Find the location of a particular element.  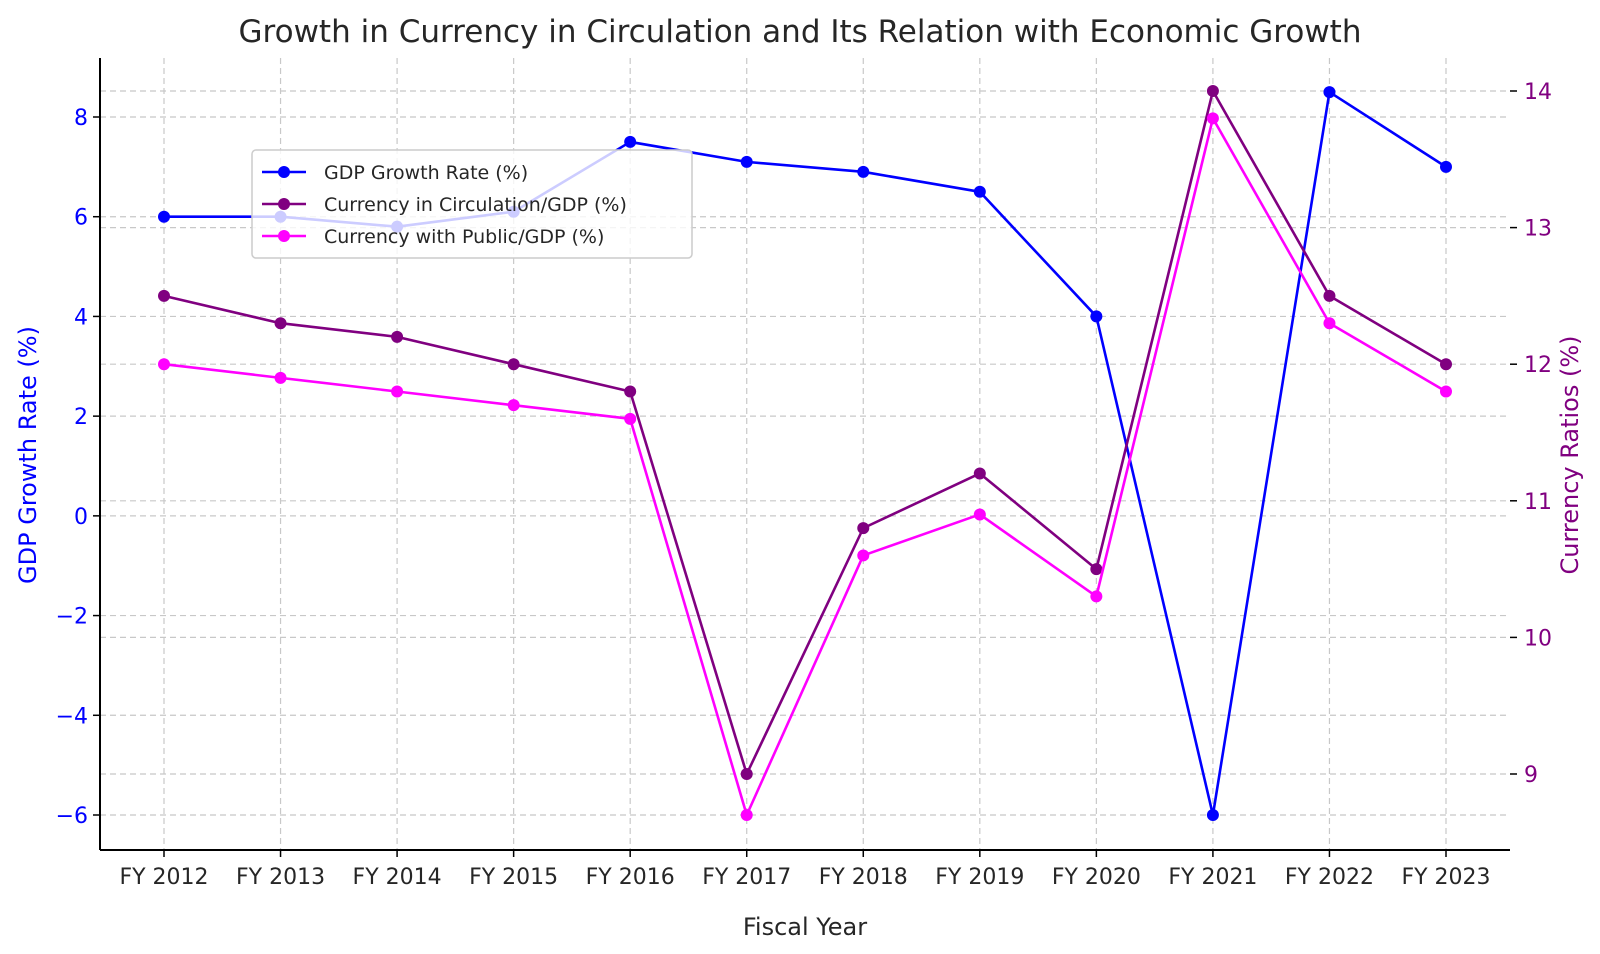

x-tick-label: FY 2023 is located at coordinates (1445, 877).